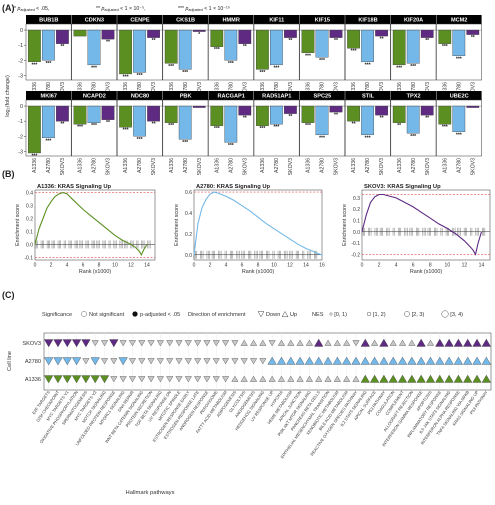 The width and height of the screenshot is (495, 505). I want to click on y-tick-label: -1, so click(20, 46).